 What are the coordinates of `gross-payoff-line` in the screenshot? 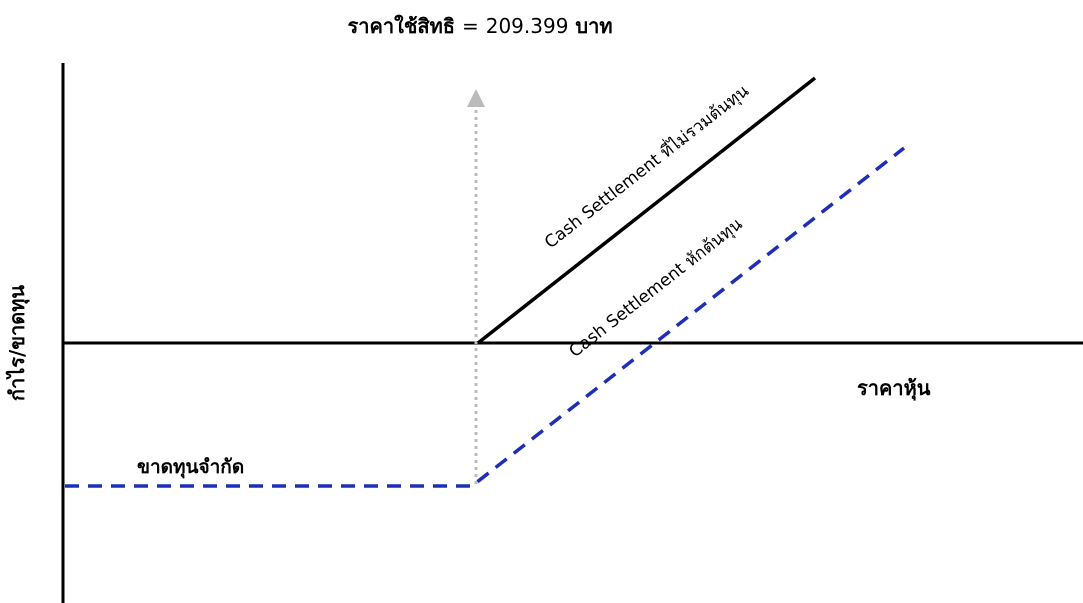 It's located at (646, 210).